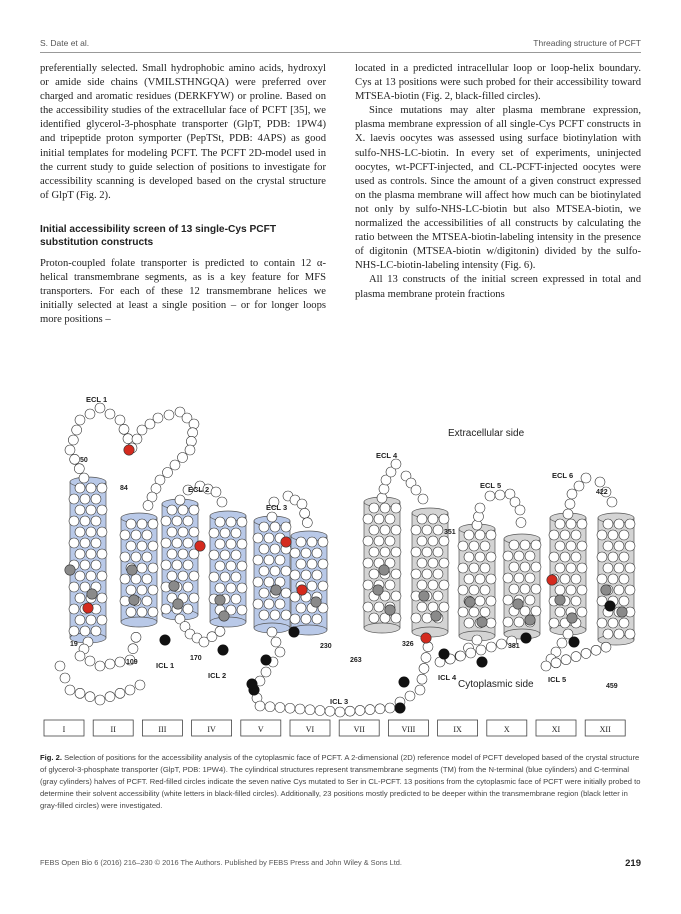 This screenshot has width=681, height=914. Describe the element at coordinates (507, 729) in the screenshot. I see `tm-label: X` at that location.